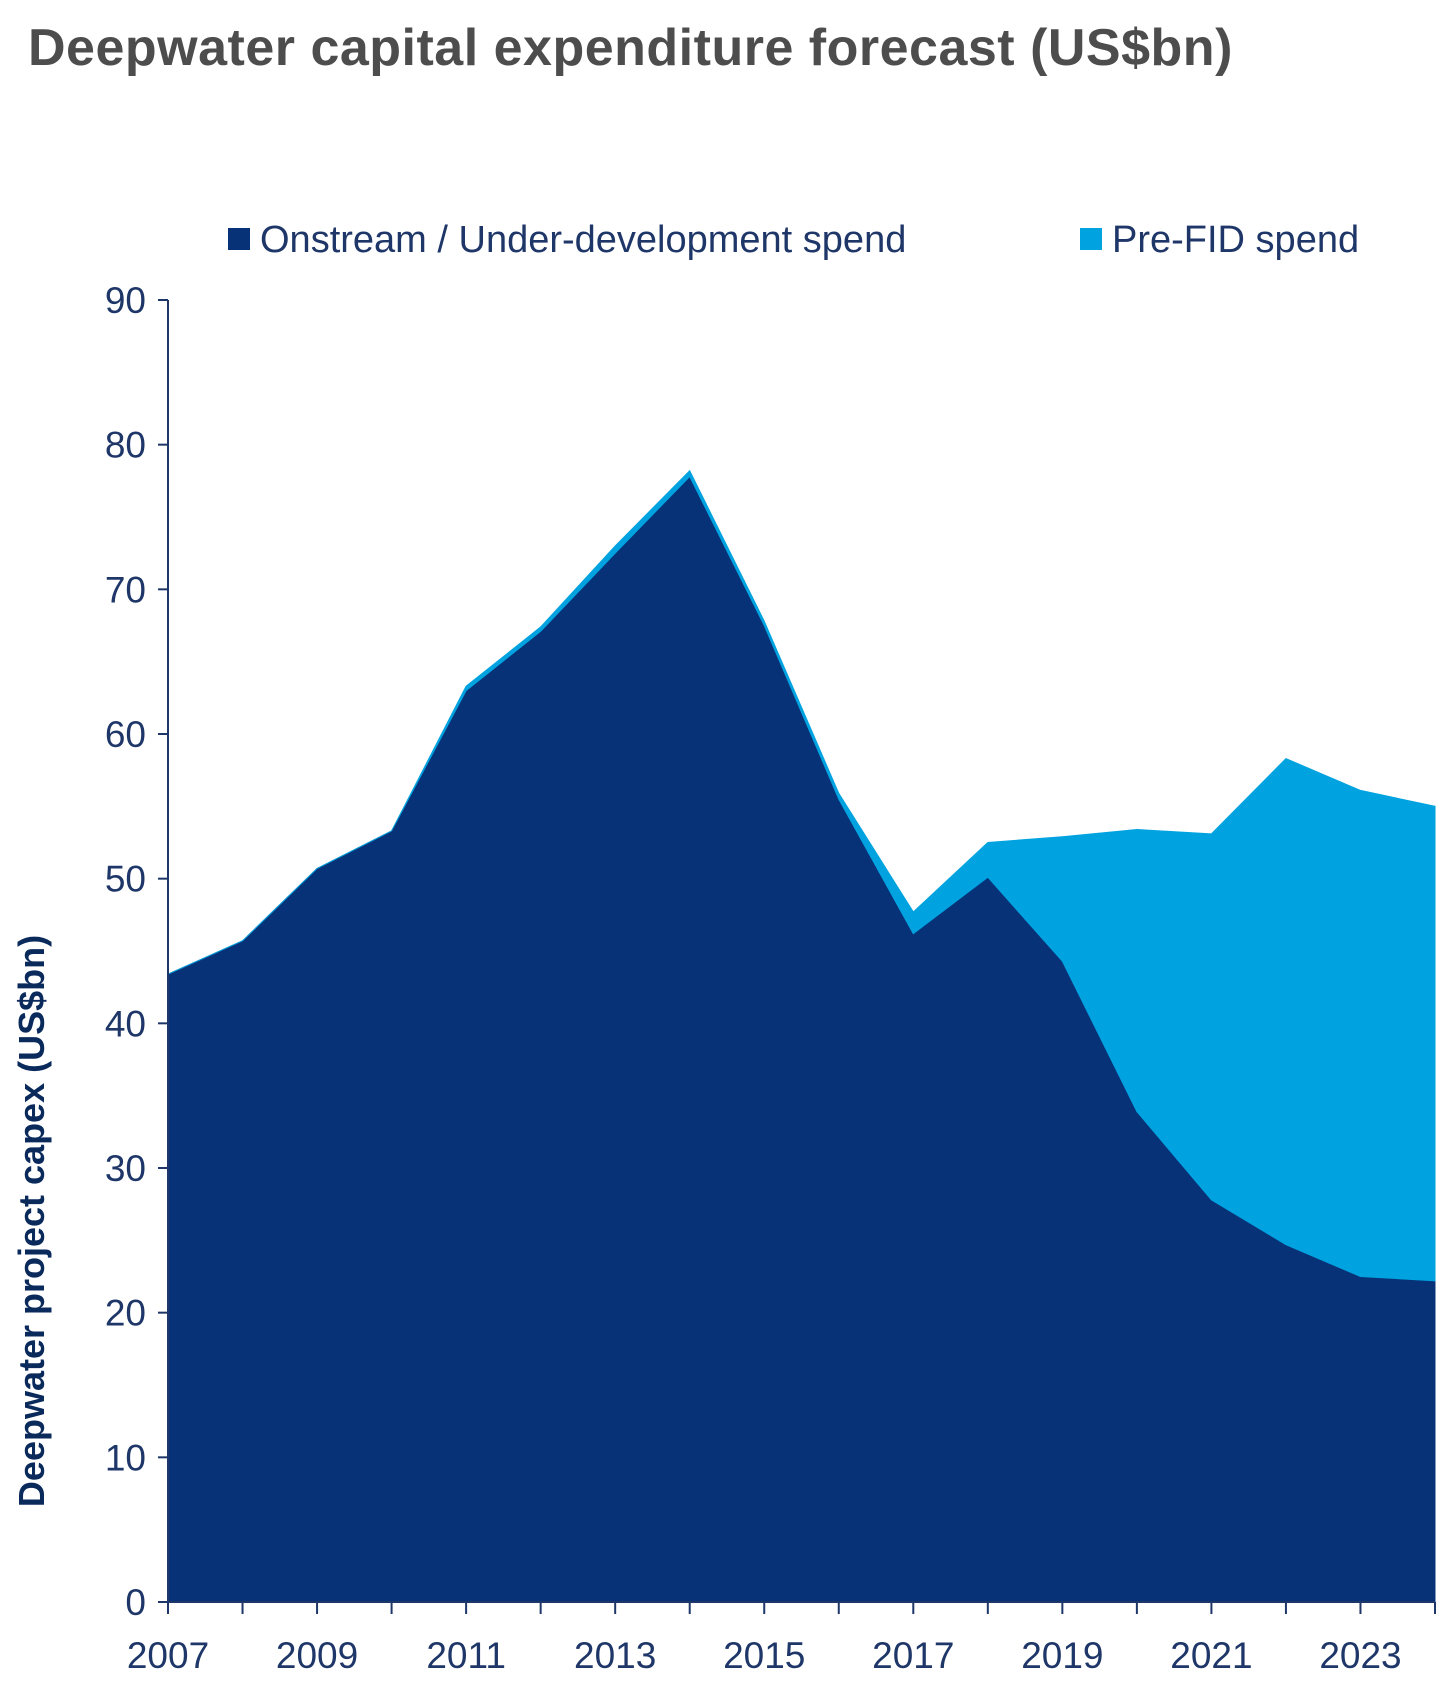 The width and height of the screenshot is (1440, 1692). What do you see at coordinates (125, 1168) in the screenshot?
I see `y-tick-label: 30` at bounding box center [125, 1168].